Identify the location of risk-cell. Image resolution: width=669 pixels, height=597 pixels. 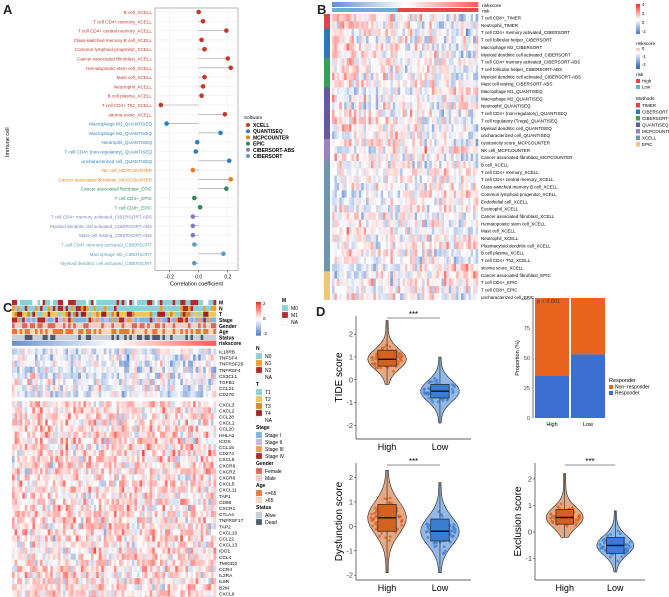
(443, 10).